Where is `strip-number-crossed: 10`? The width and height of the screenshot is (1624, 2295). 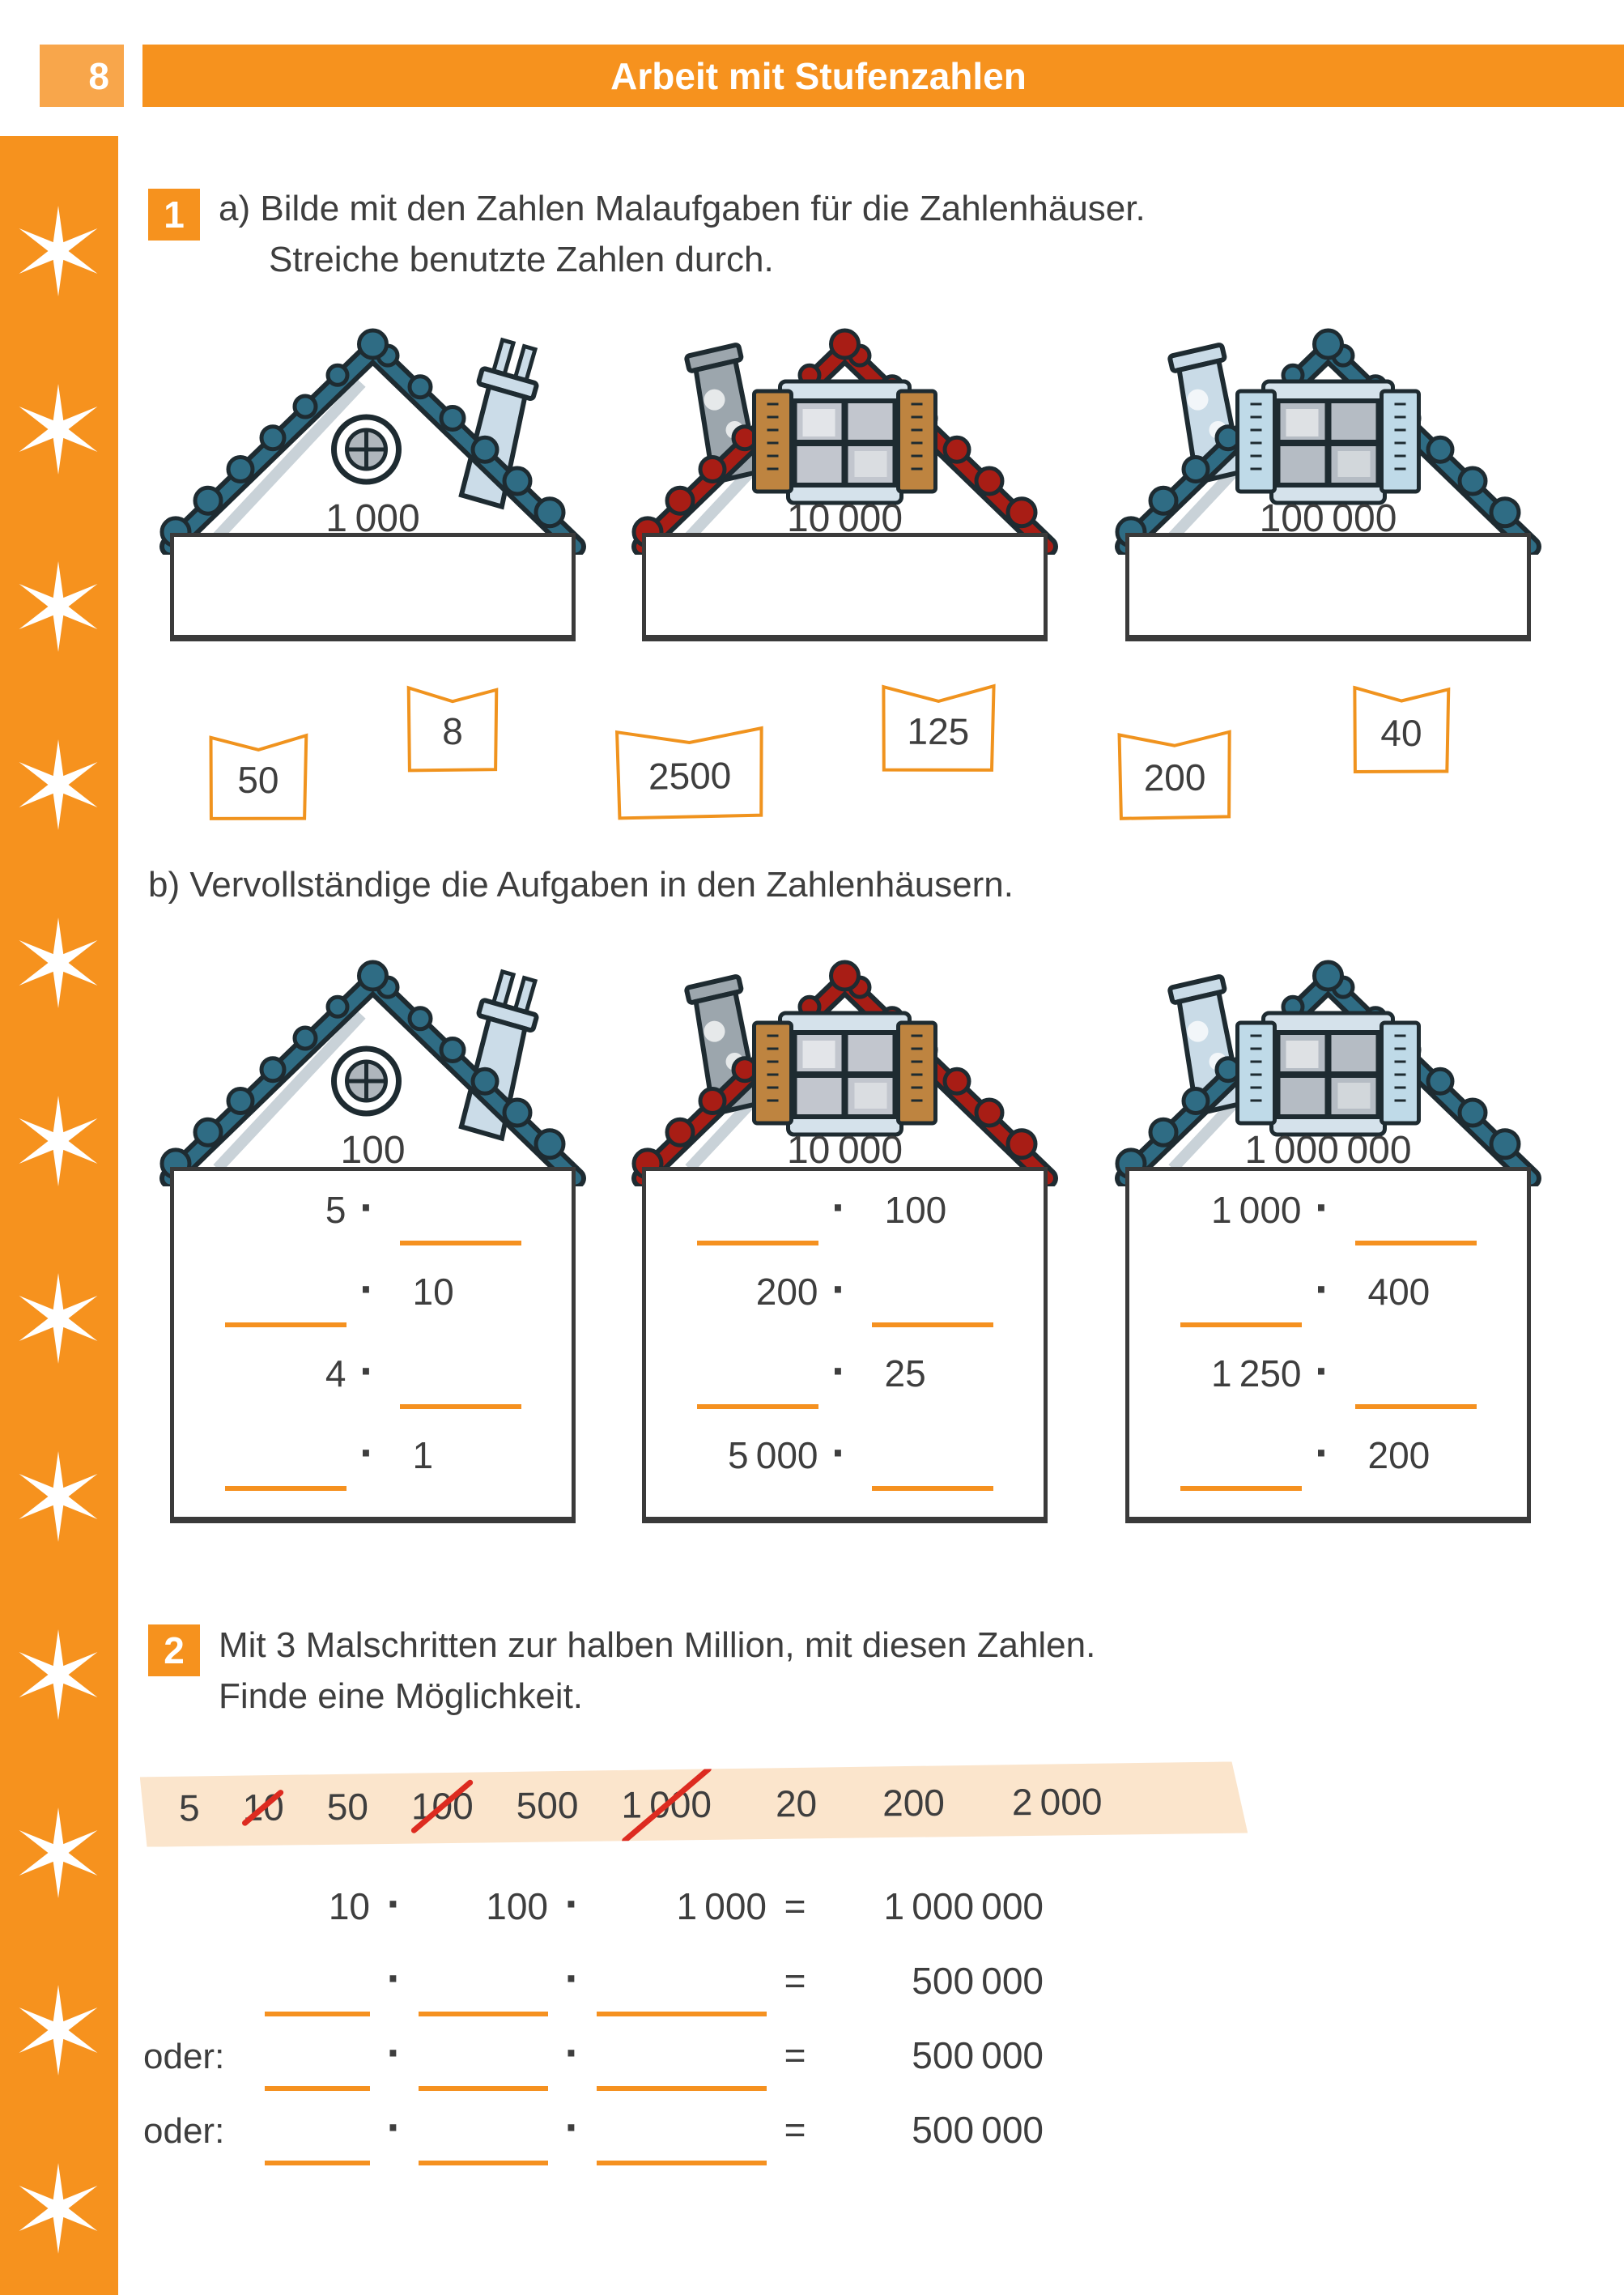
strip-number-crossed: 10 is located at coordinates (263, 1807).